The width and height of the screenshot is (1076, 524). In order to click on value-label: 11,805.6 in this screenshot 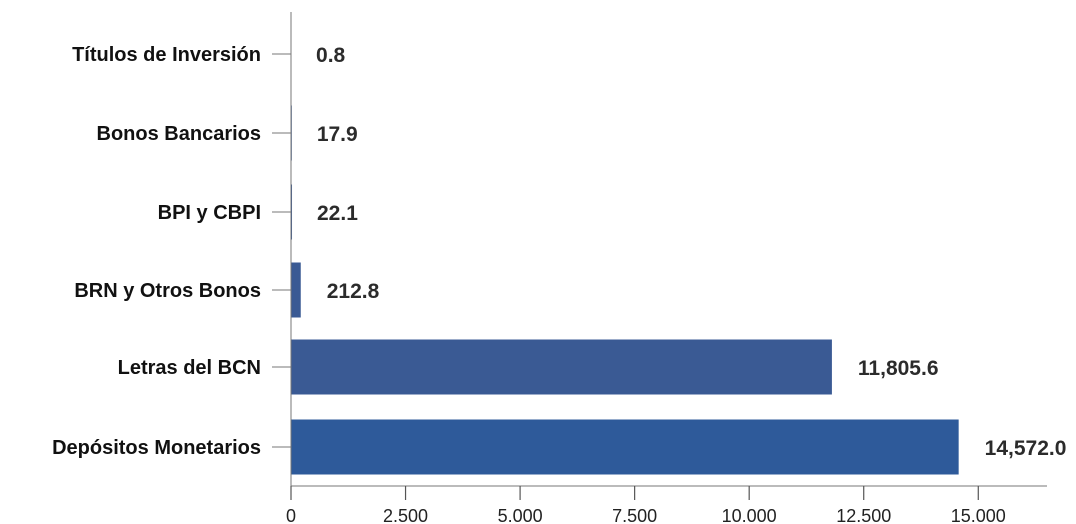, I will do `click(898, 368)`.